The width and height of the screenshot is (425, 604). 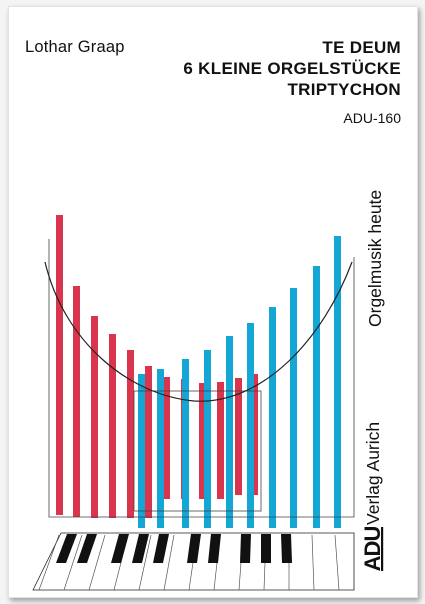 I want to click on series-label: Orgelmusik heute, so click(x=375, y=258).